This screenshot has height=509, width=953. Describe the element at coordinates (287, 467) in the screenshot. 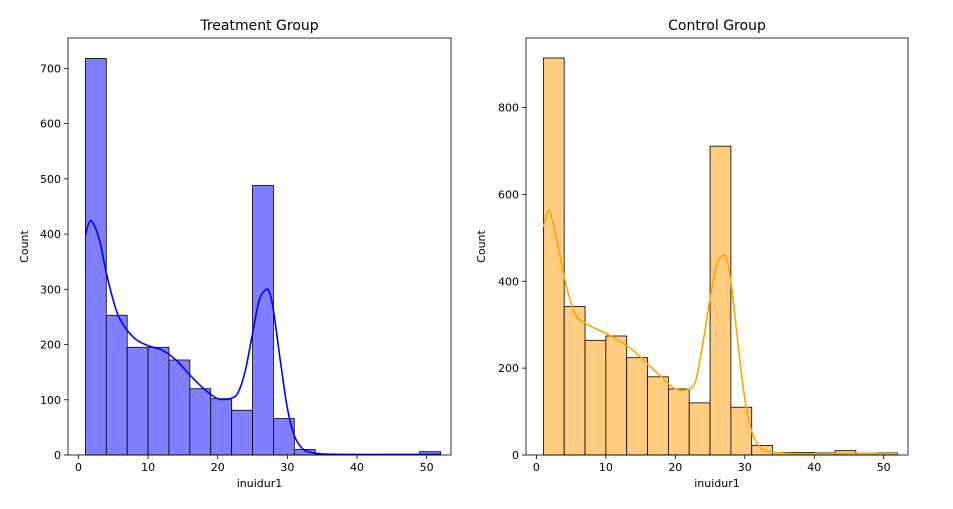

I see `treatment-x-tick-label: 30` at that location.